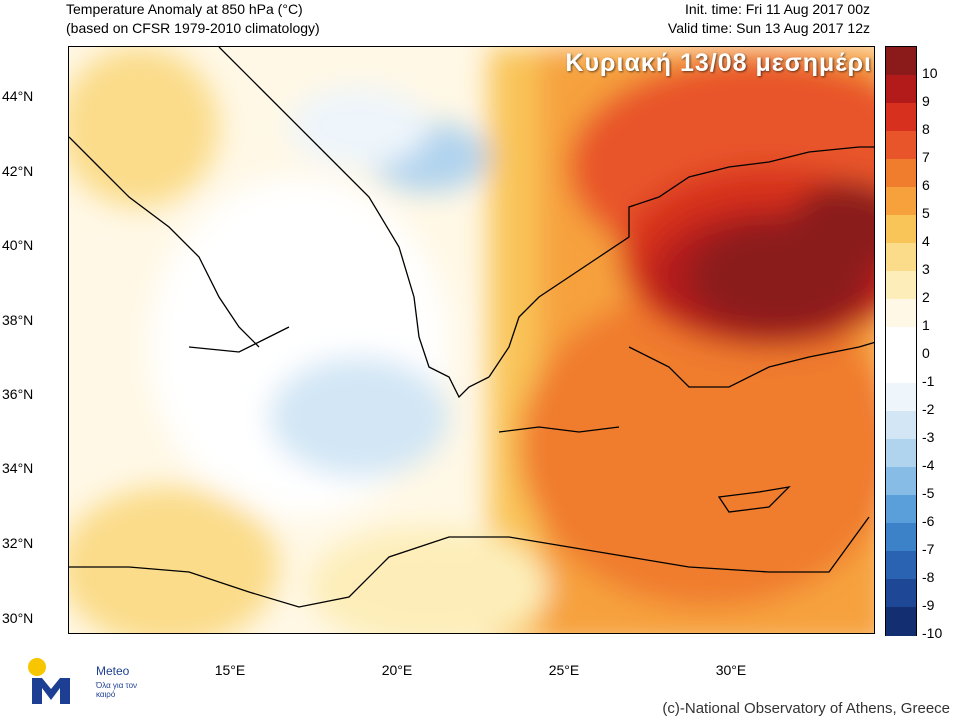 Image resolution: width=960 pixels, height=722 pixels. What do you see at coordinates (718, 63) in the screenshot?
I see `greek-date-caption: Κυριακή 13/08 μεσημέρι` at bounding box center [718, 63].